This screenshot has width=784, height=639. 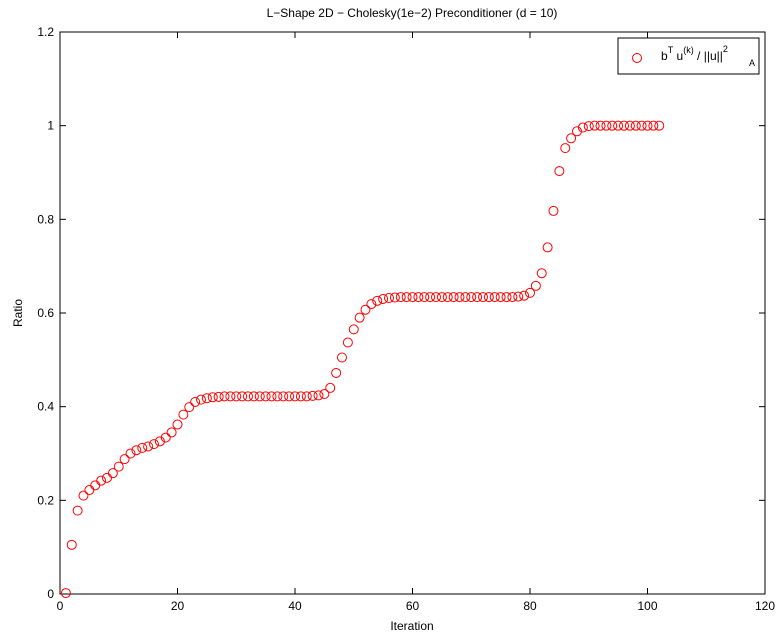 I want to click on y-tick-label: 0.2, so click(x=45, y=500).